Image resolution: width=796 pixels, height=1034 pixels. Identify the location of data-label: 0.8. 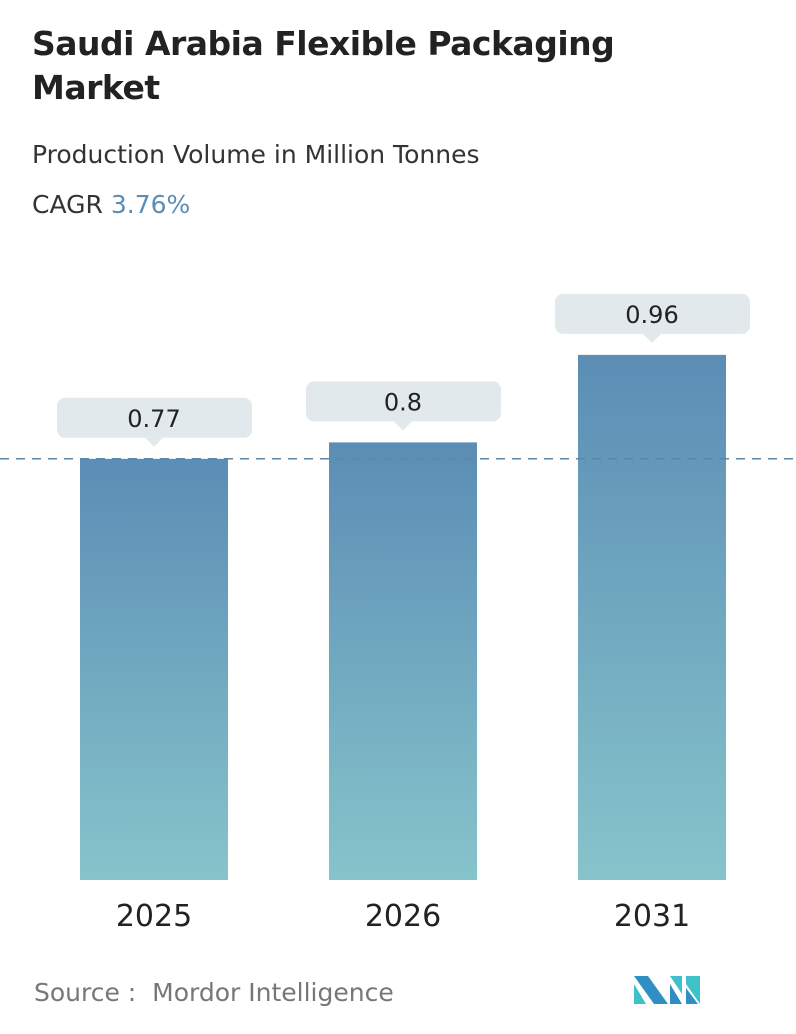
(403, 402).